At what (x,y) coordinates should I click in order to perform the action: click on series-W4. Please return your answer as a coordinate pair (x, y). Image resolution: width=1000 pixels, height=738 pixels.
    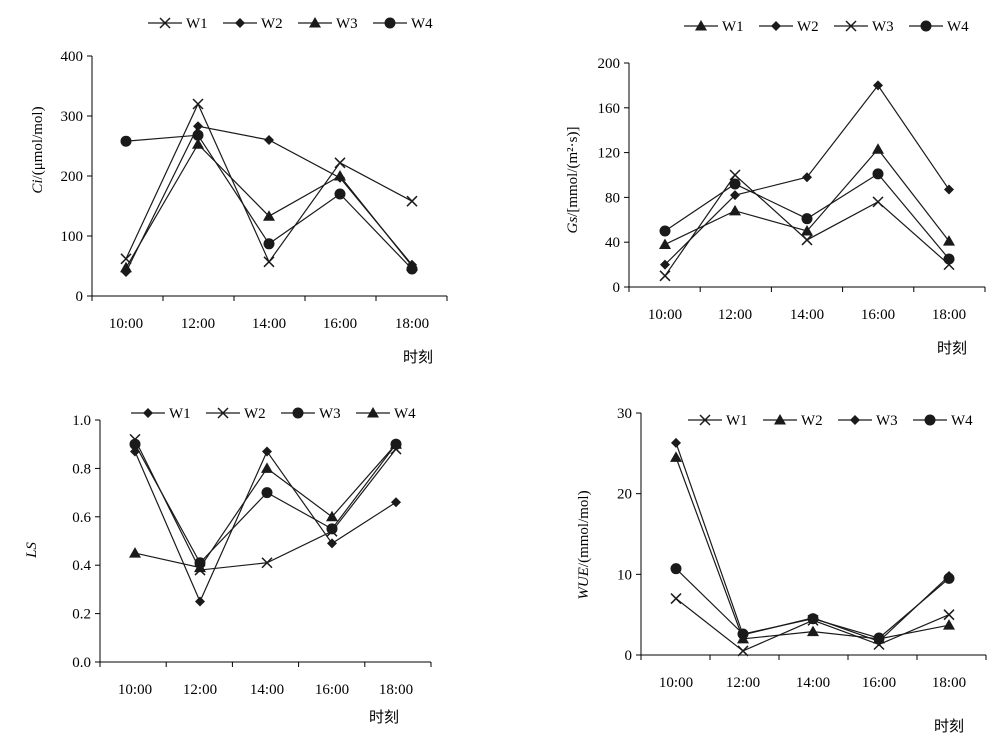
    Looking at the image, I should click on (269, 202).